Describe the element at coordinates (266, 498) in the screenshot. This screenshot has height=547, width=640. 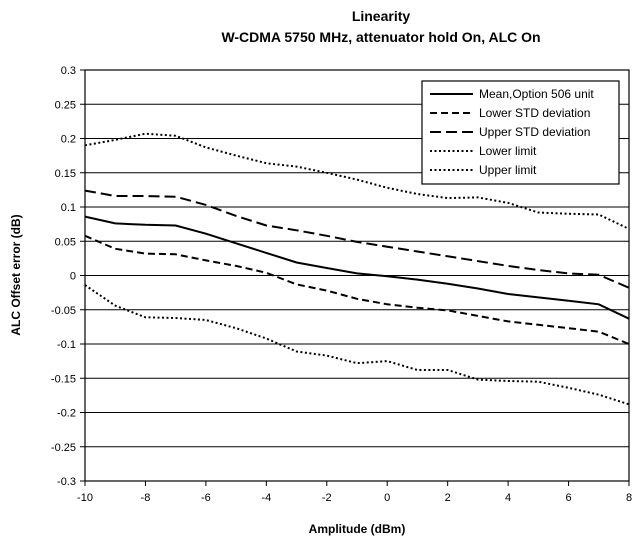
I see `x-tick-label: -4` at that location.